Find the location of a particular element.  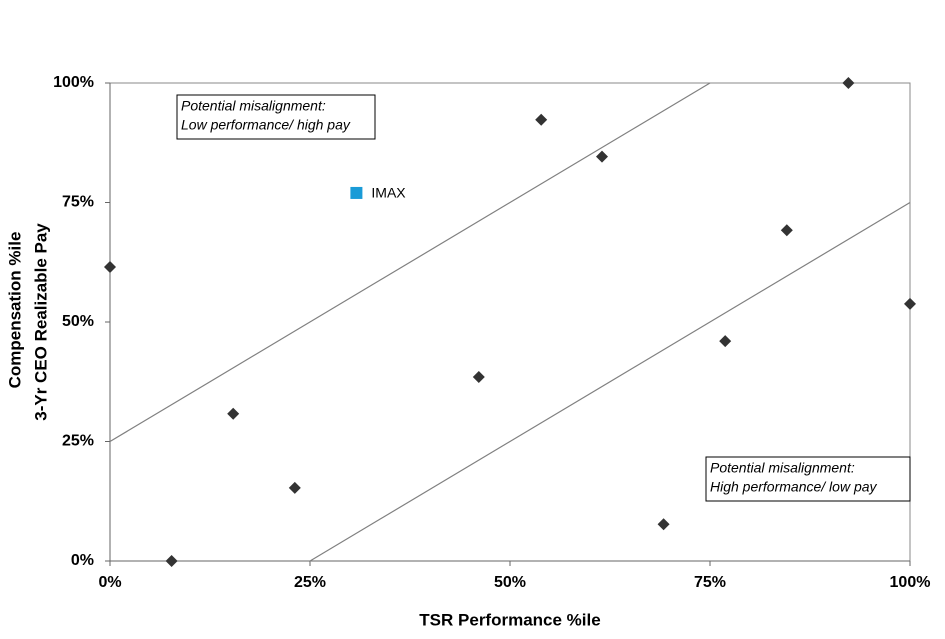

point-label: IMAX is located at coordinates (388, 193).